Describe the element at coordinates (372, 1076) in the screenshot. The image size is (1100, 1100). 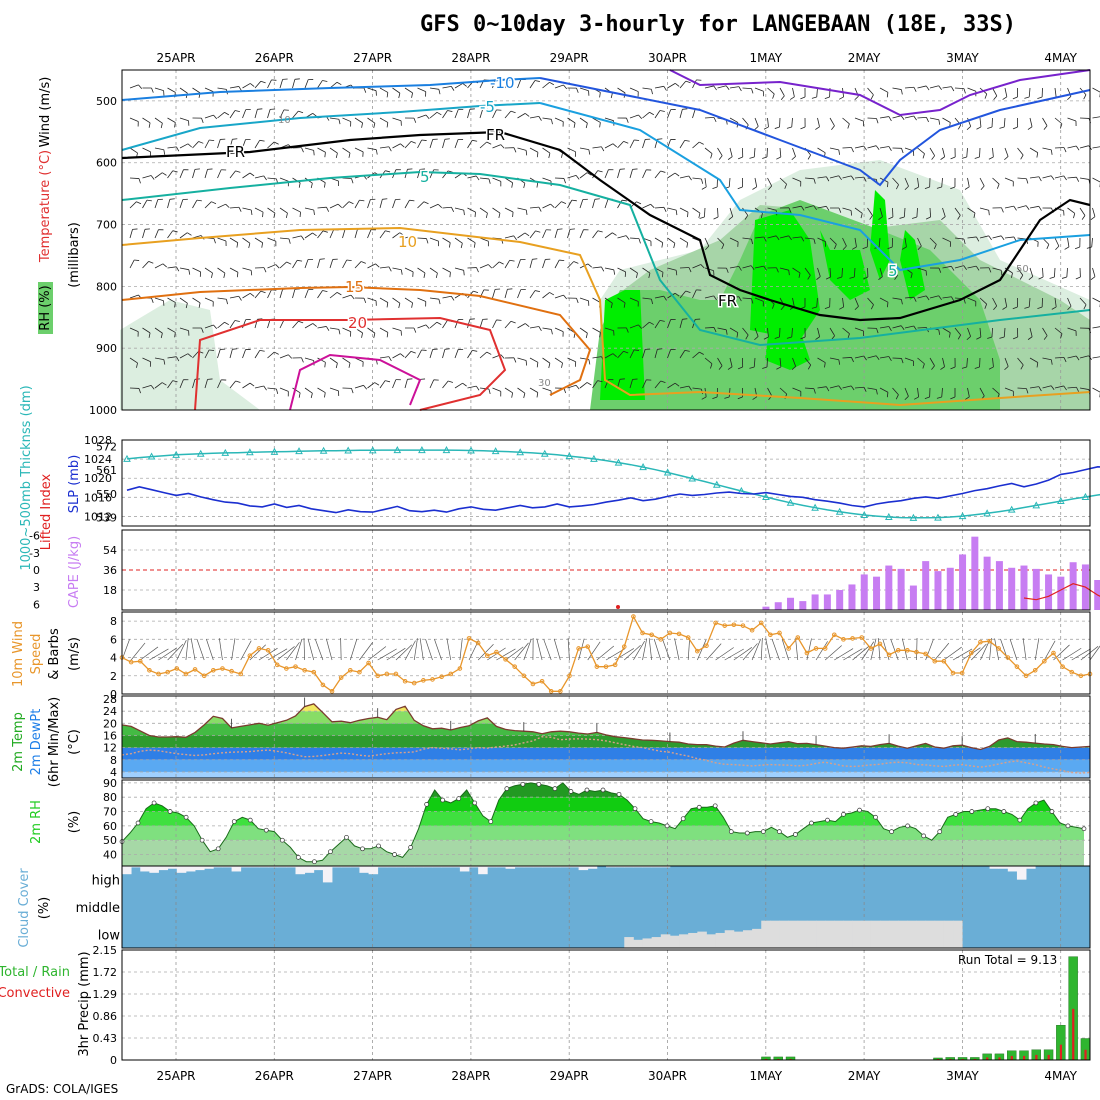
I see `date-label-bottom: 27APR` at that location.